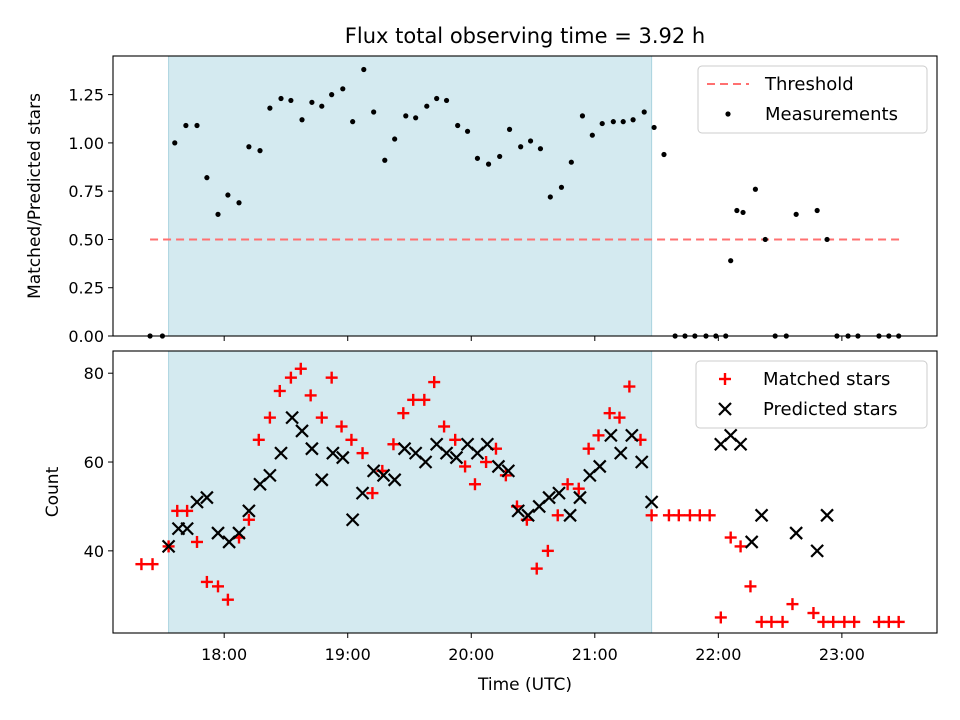  I want to click on y-tick-label: 0.75, so click(86, 191).